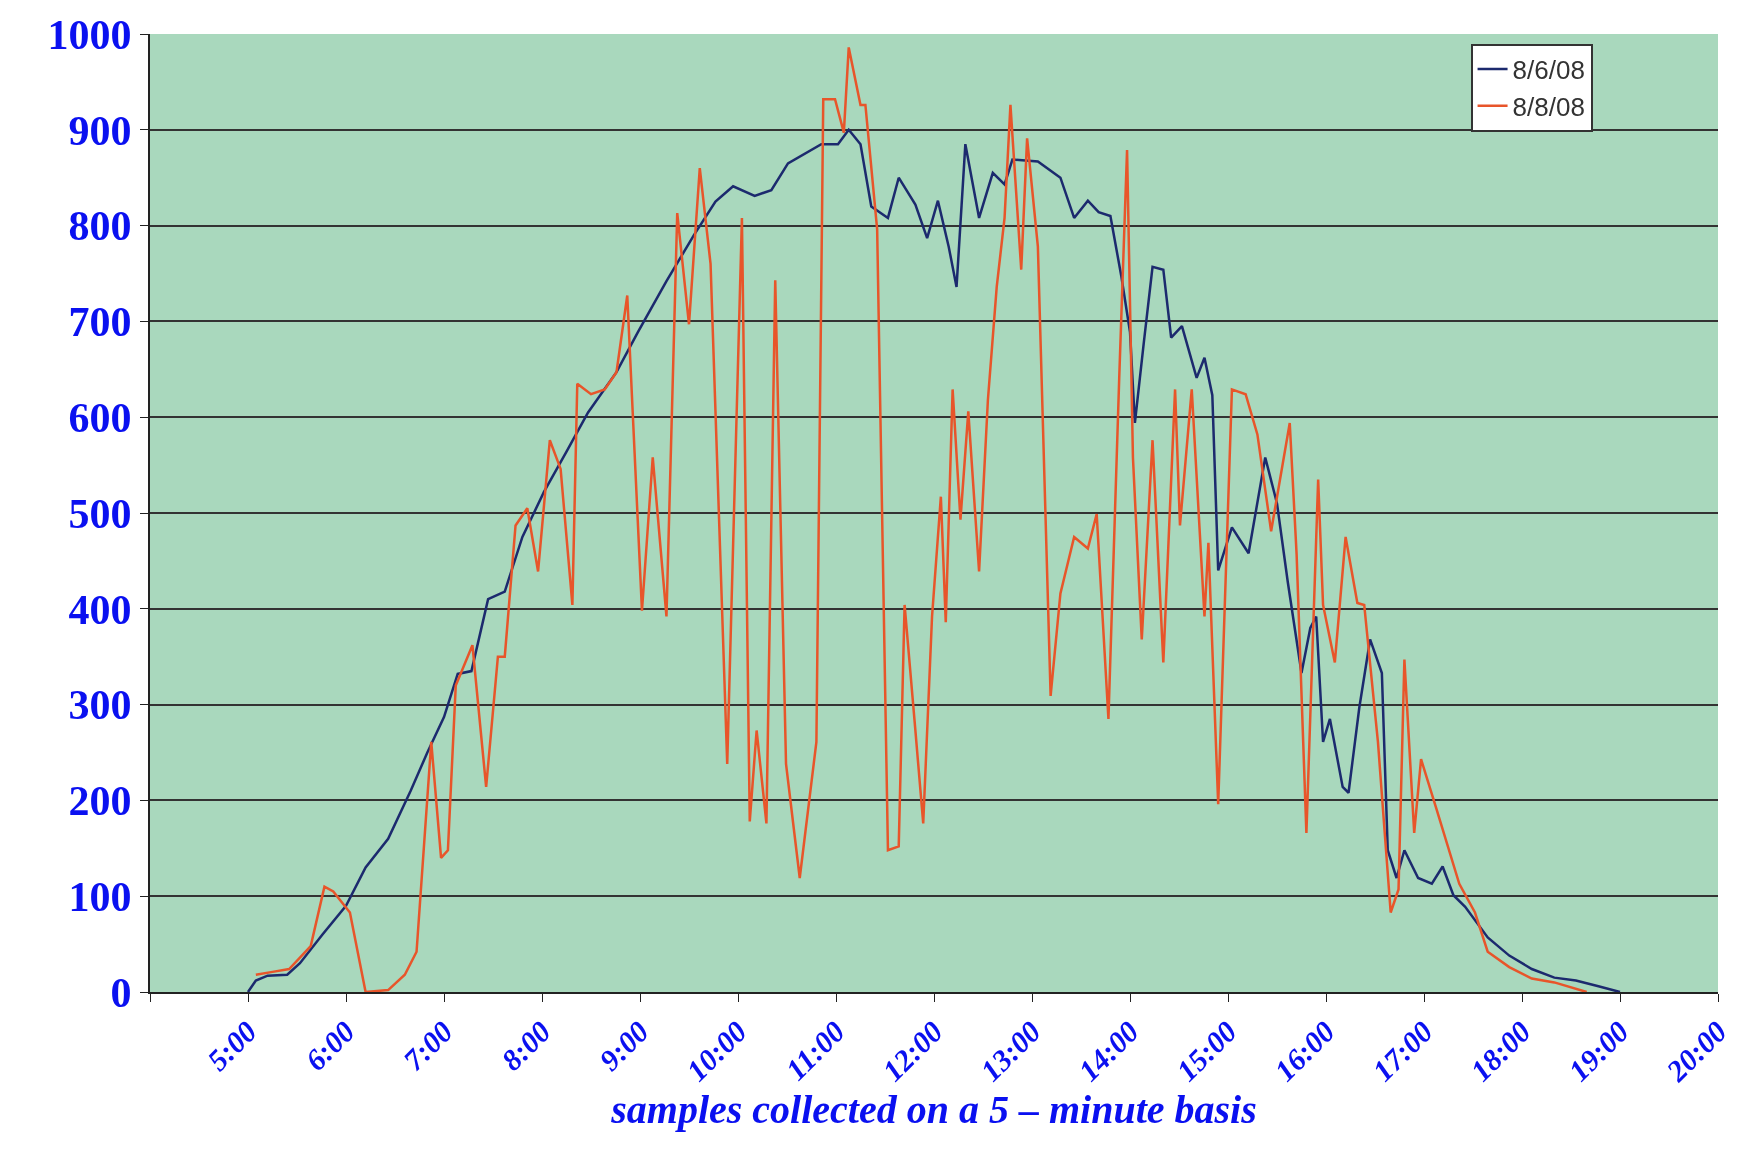 This screenshot has width=1758, height=1162. I want to click on x-tick-label: 5:00, so click(231, 1045).